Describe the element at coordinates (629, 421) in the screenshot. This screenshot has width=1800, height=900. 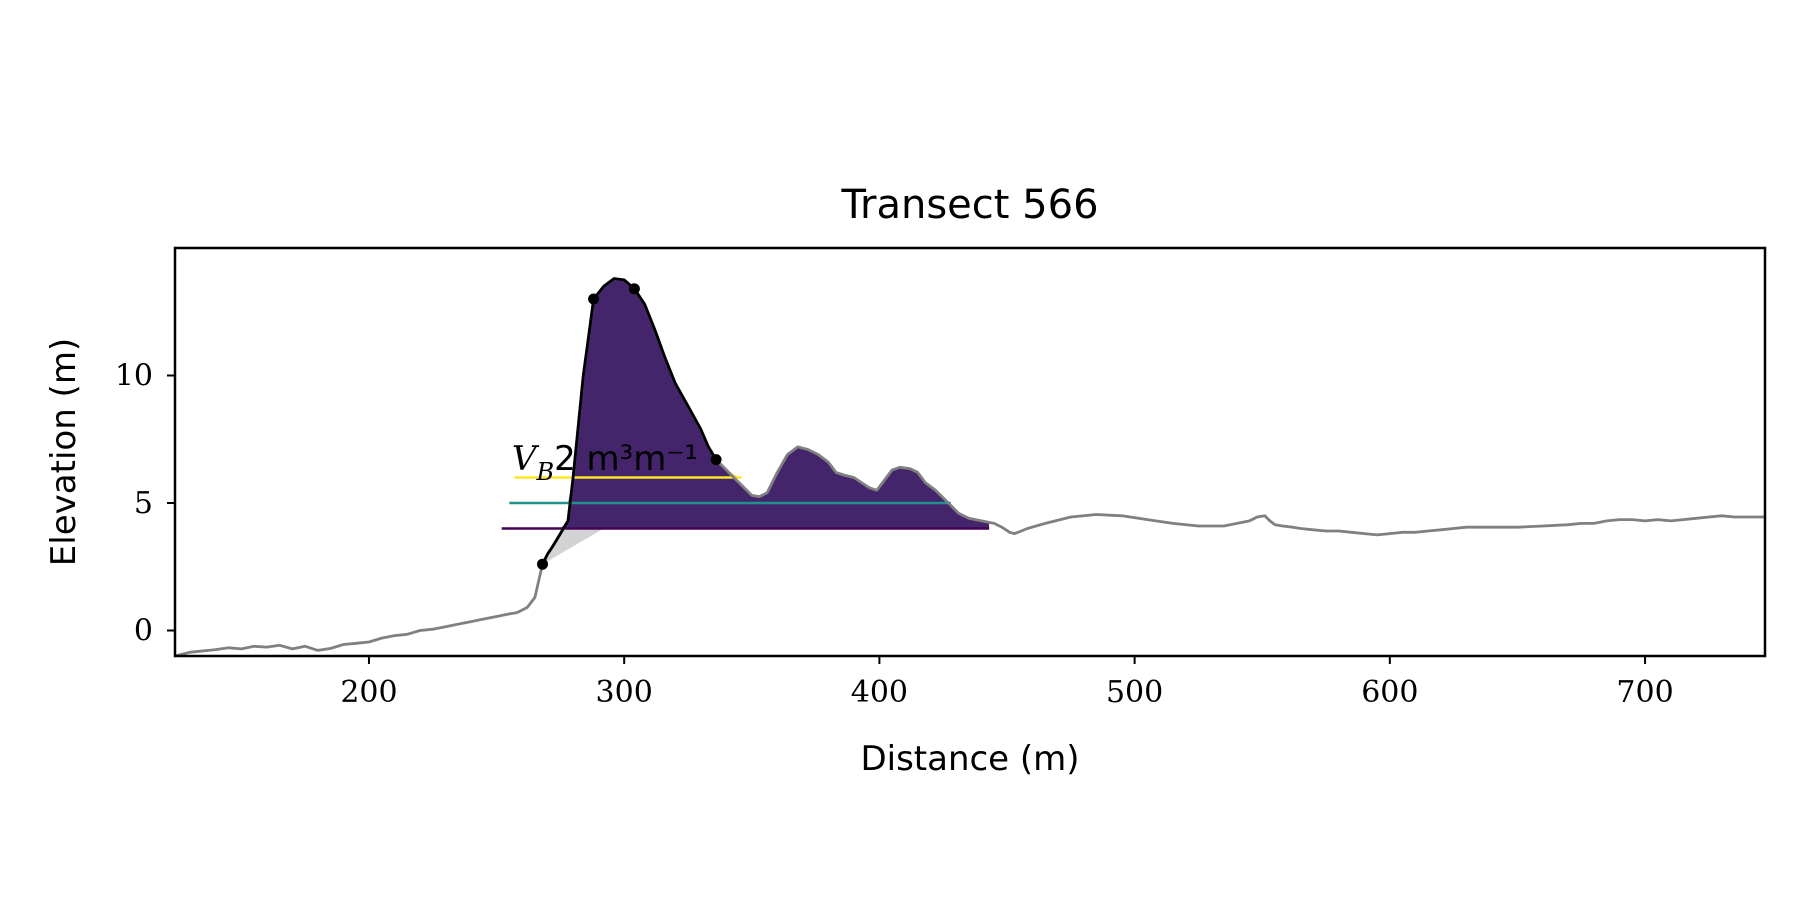
I see `dune-line` at that location.